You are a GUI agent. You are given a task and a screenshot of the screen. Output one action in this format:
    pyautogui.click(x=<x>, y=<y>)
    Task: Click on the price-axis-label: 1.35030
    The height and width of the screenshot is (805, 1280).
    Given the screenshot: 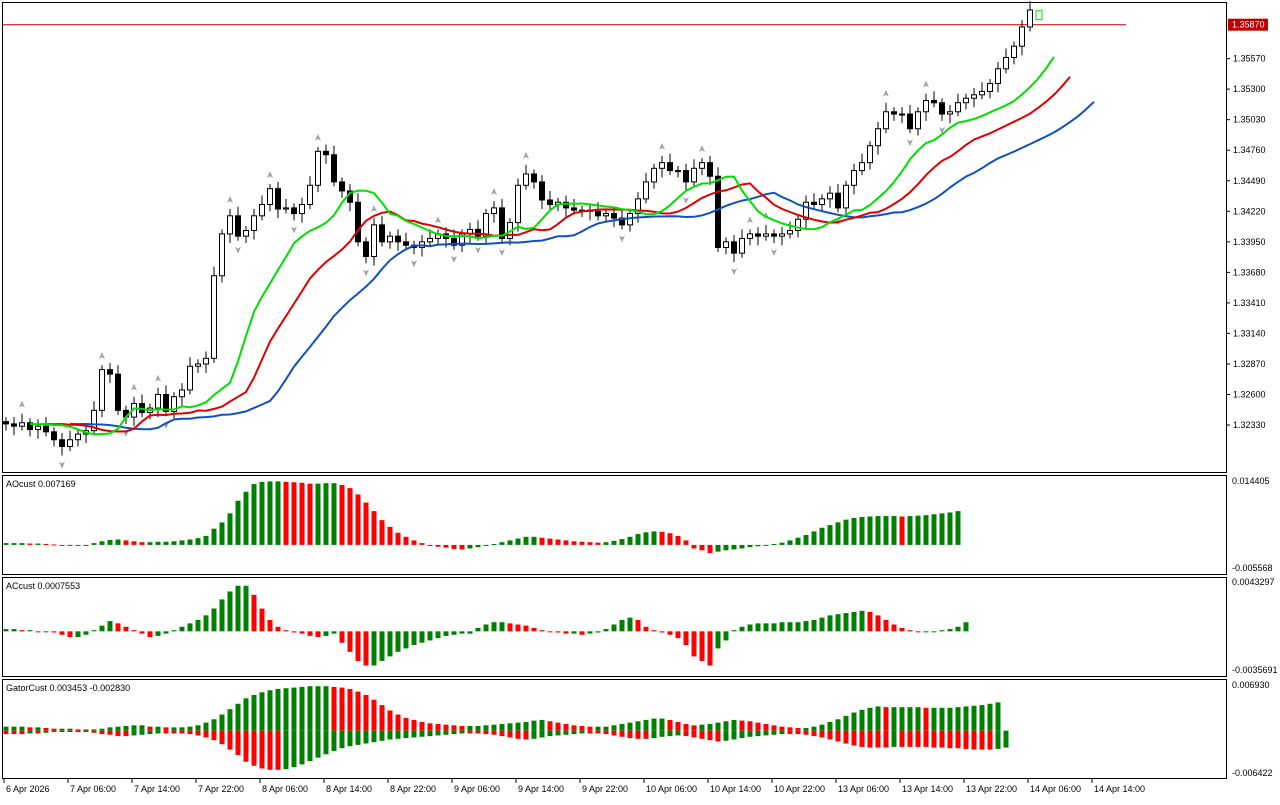 What is the action you would take?
    pyautogui.click(x=1249, y=120)
    